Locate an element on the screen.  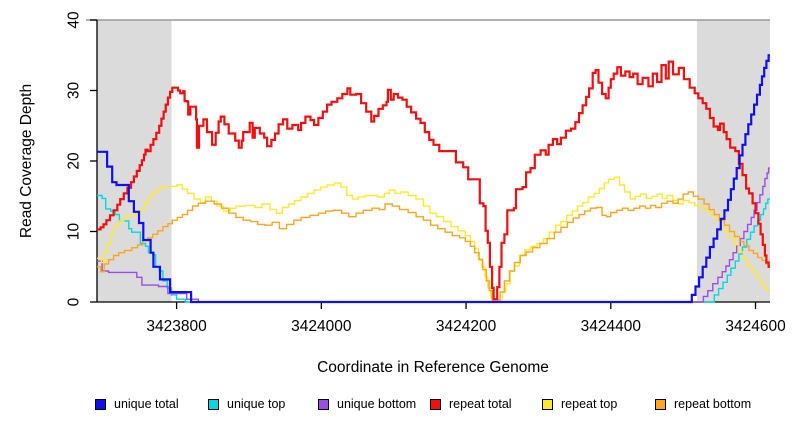
x-axis-title: Coordinate in Reference Genome is located at coordinates (433, 367).